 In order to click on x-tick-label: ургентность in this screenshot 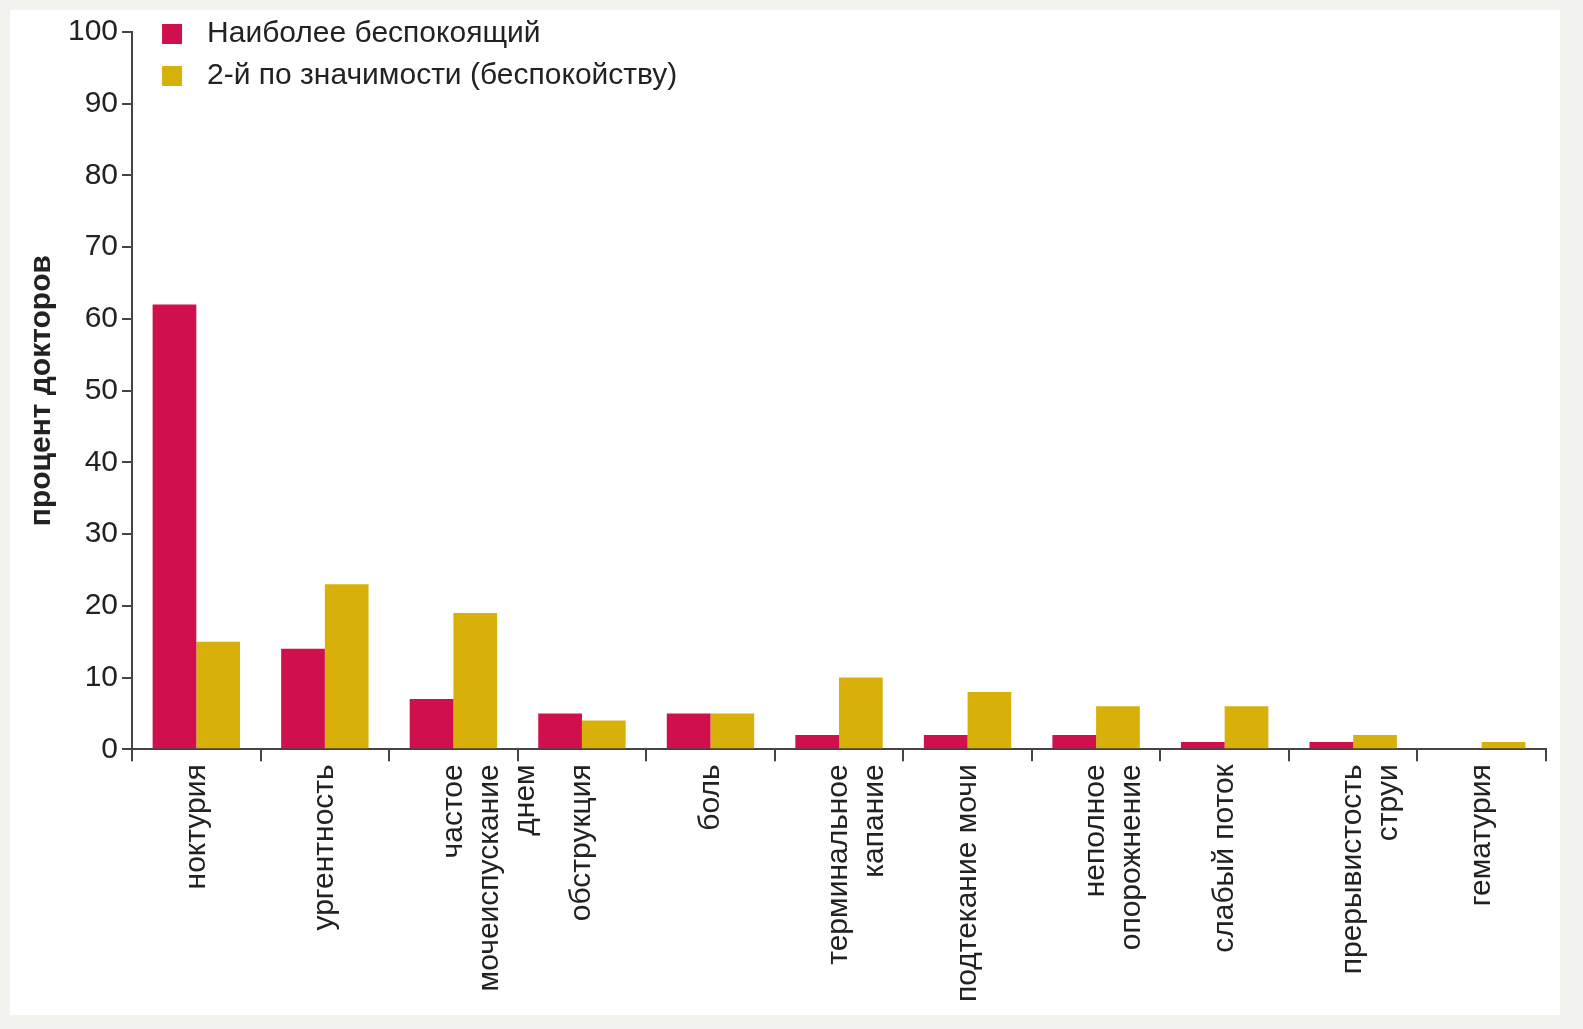, I will do `click(323, 847)`.